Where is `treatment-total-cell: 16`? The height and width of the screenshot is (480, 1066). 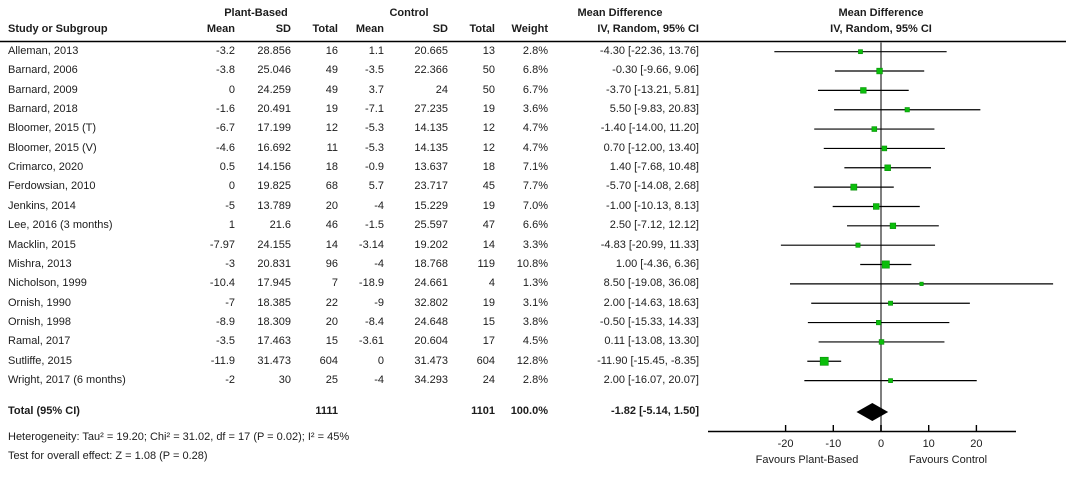
treatment-total-cell: 16 is located at coordinates (331, 51).